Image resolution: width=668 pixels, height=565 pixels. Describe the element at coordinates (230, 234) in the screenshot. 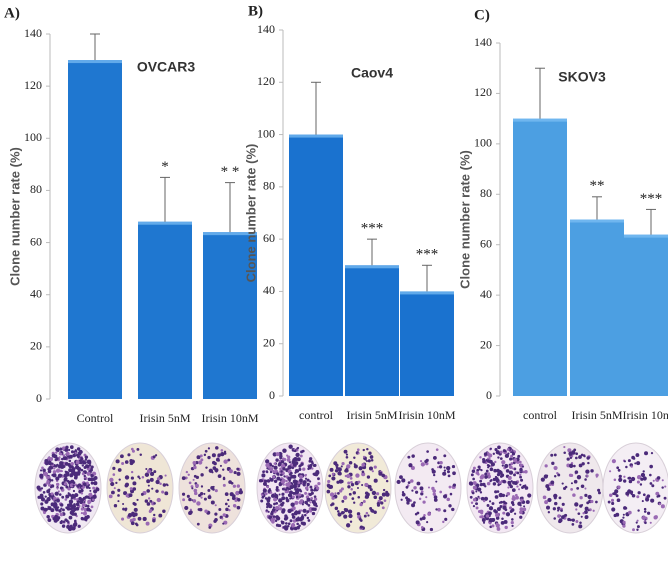

I see `bar-cap` at that location.